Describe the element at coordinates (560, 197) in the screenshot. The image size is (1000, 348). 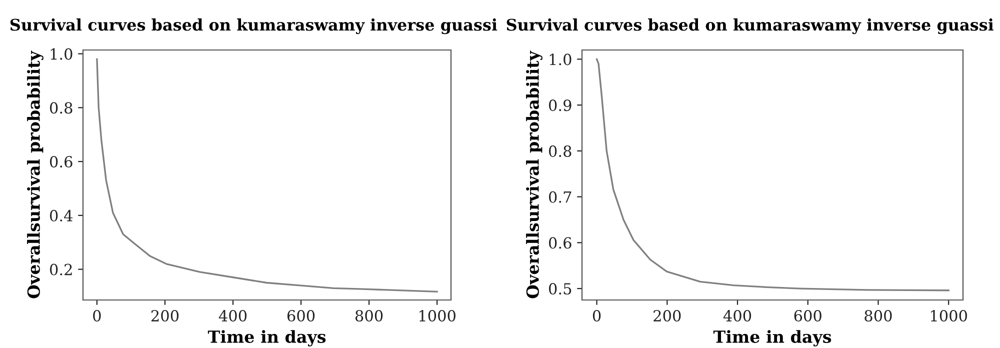
I see `y-tick-label: 0.7` at that location.